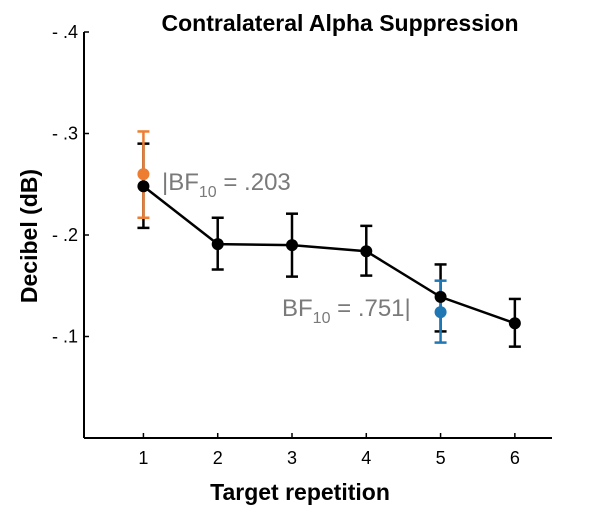 The image size is (592, 509). I want to click on x-tick-label: 4, so click(366, 458).